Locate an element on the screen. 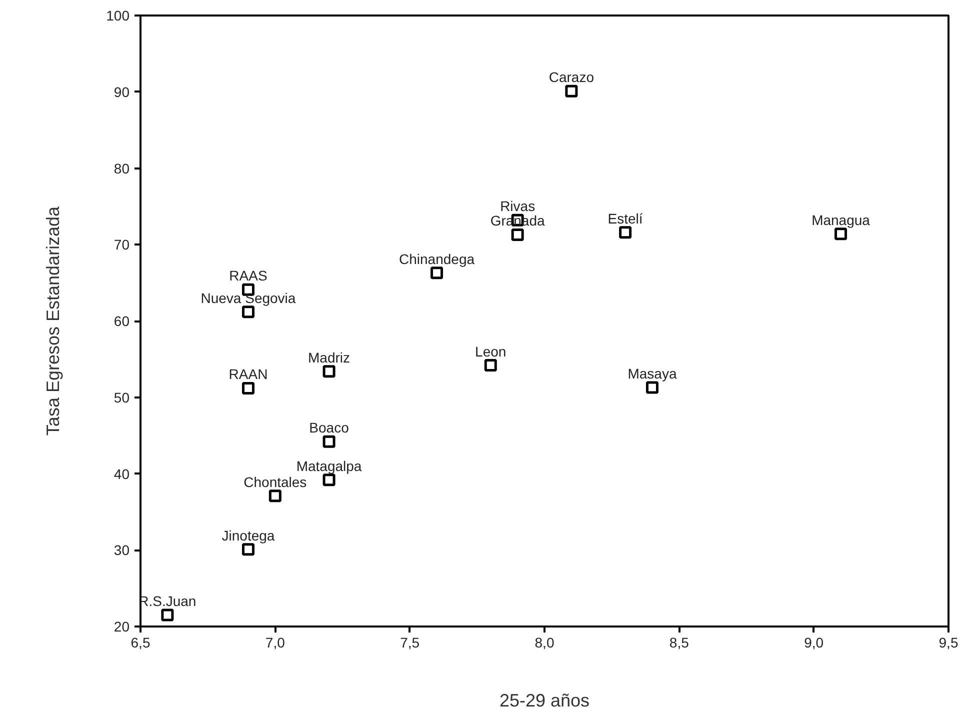  annotation: RAAN is located at coordinates (248, 374).